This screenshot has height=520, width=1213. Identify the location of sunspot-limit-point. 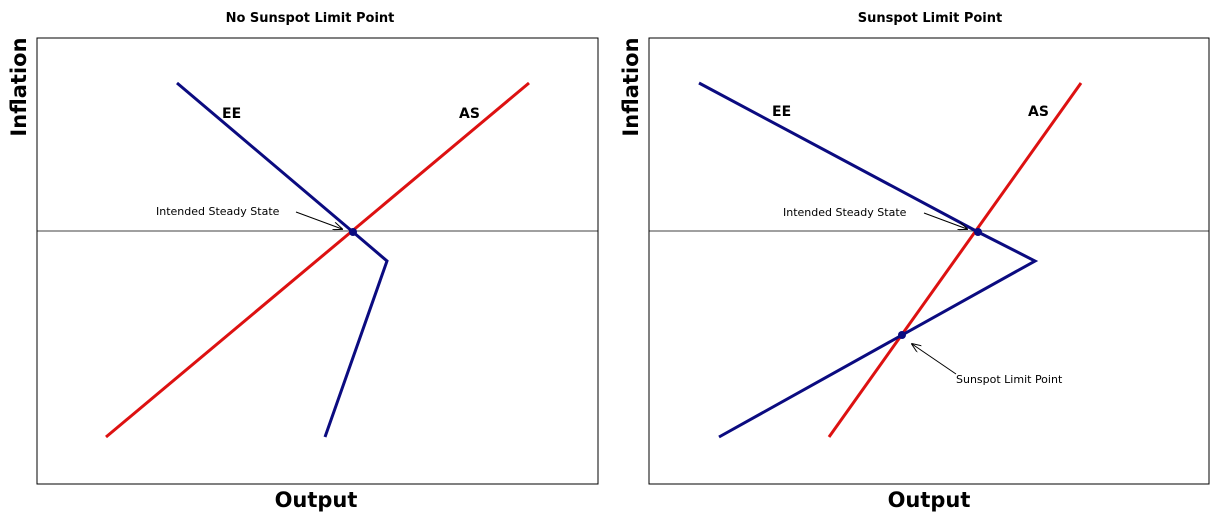
(902, 335).